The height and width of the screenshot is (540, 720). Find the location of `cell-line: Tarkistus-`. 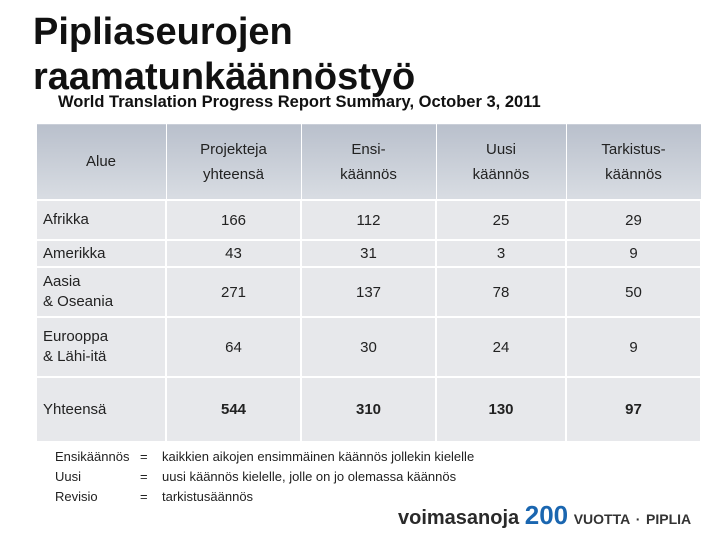

cell-line: Tarkistus- is located at coordinates (633, 149).